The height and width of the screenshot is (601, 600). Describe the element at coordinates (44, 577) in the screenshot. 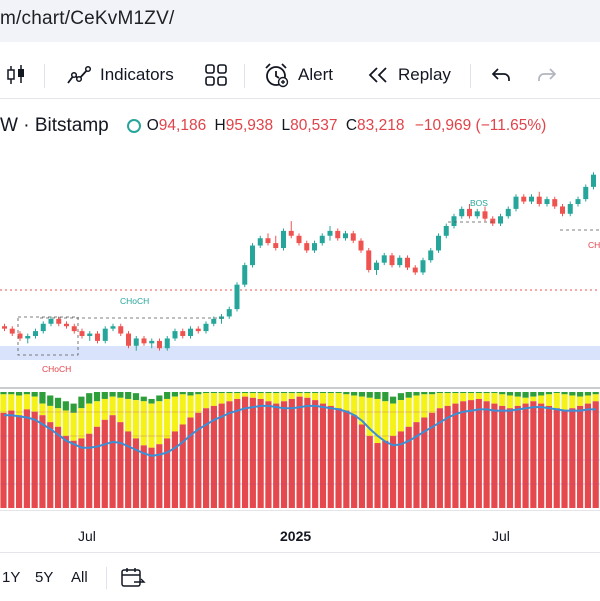

I see `range-5y-button: 5Y` at that location.